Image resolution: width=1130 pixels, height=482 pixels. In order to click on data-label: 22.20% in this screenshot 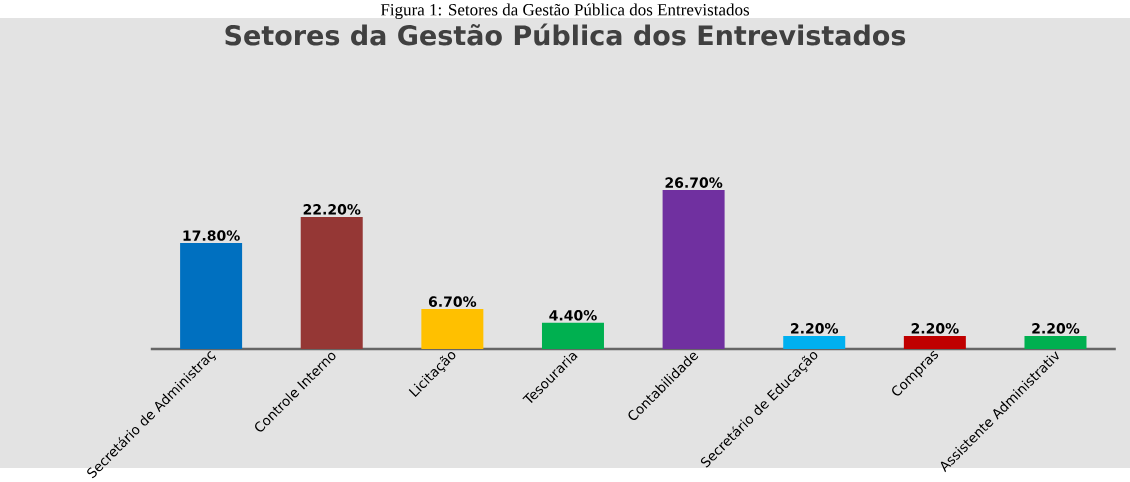, I will do `click(332, 209)`.